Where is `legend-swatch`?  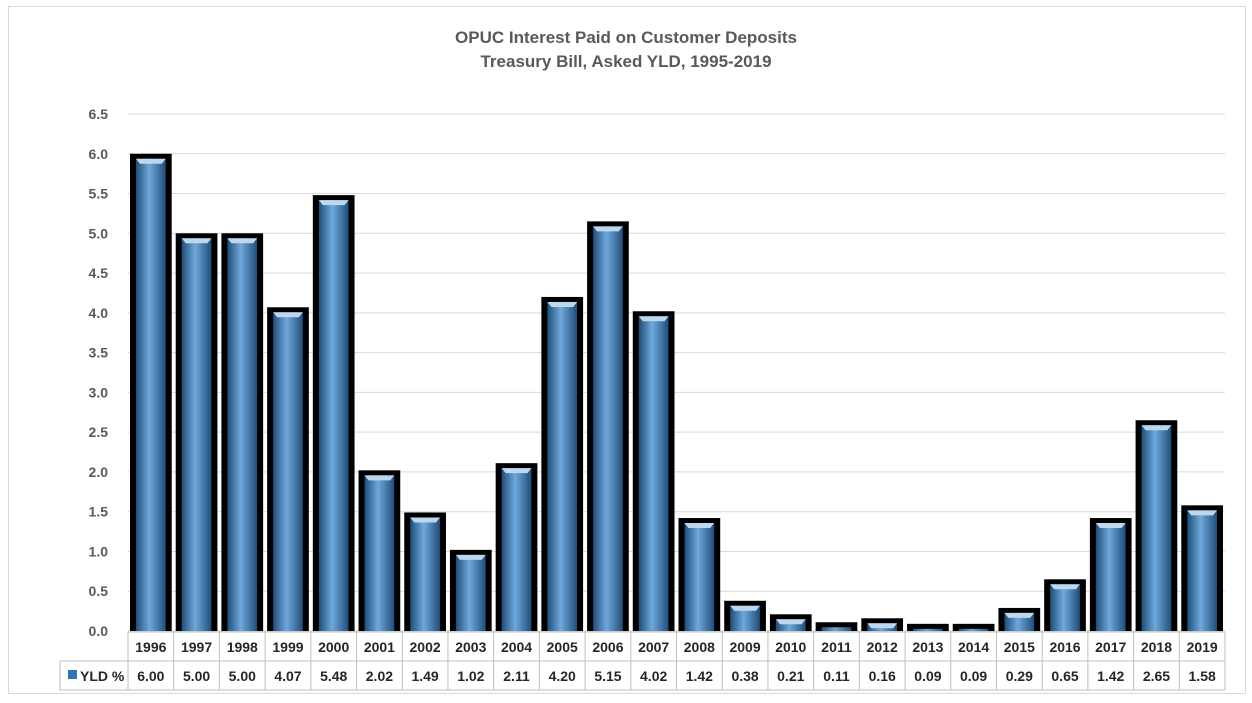
legend-swatch is located at coordinates (72, 674).